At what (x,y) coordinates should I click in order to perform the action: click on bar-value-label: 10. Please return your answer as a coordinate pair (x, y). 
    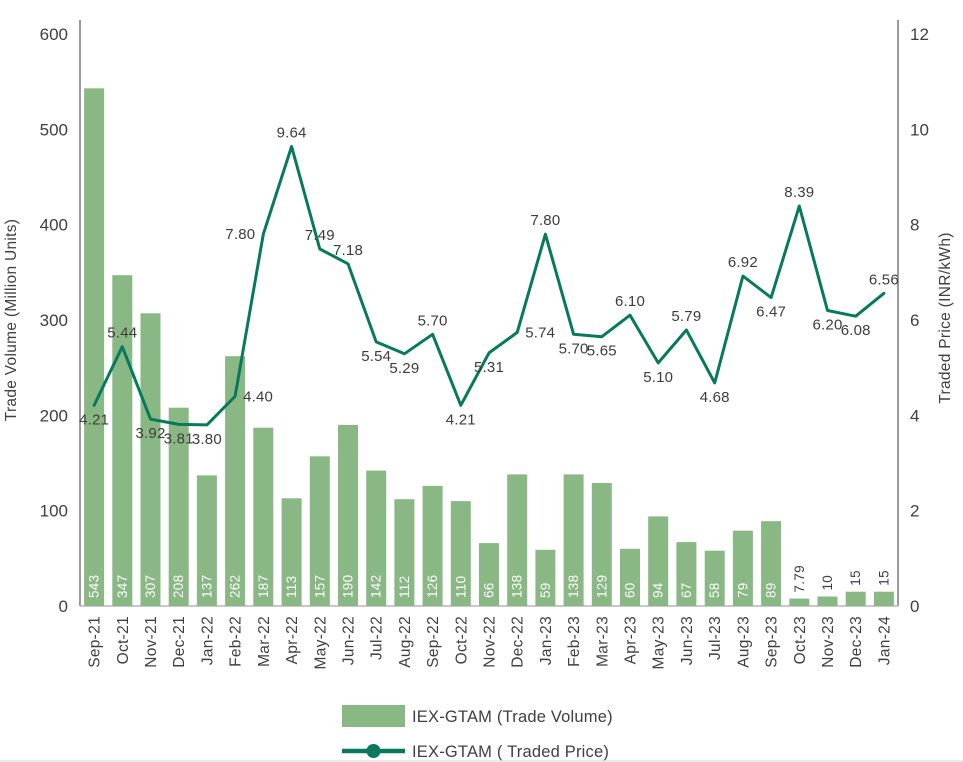
    Looking at the image, I should click on (827, 583).